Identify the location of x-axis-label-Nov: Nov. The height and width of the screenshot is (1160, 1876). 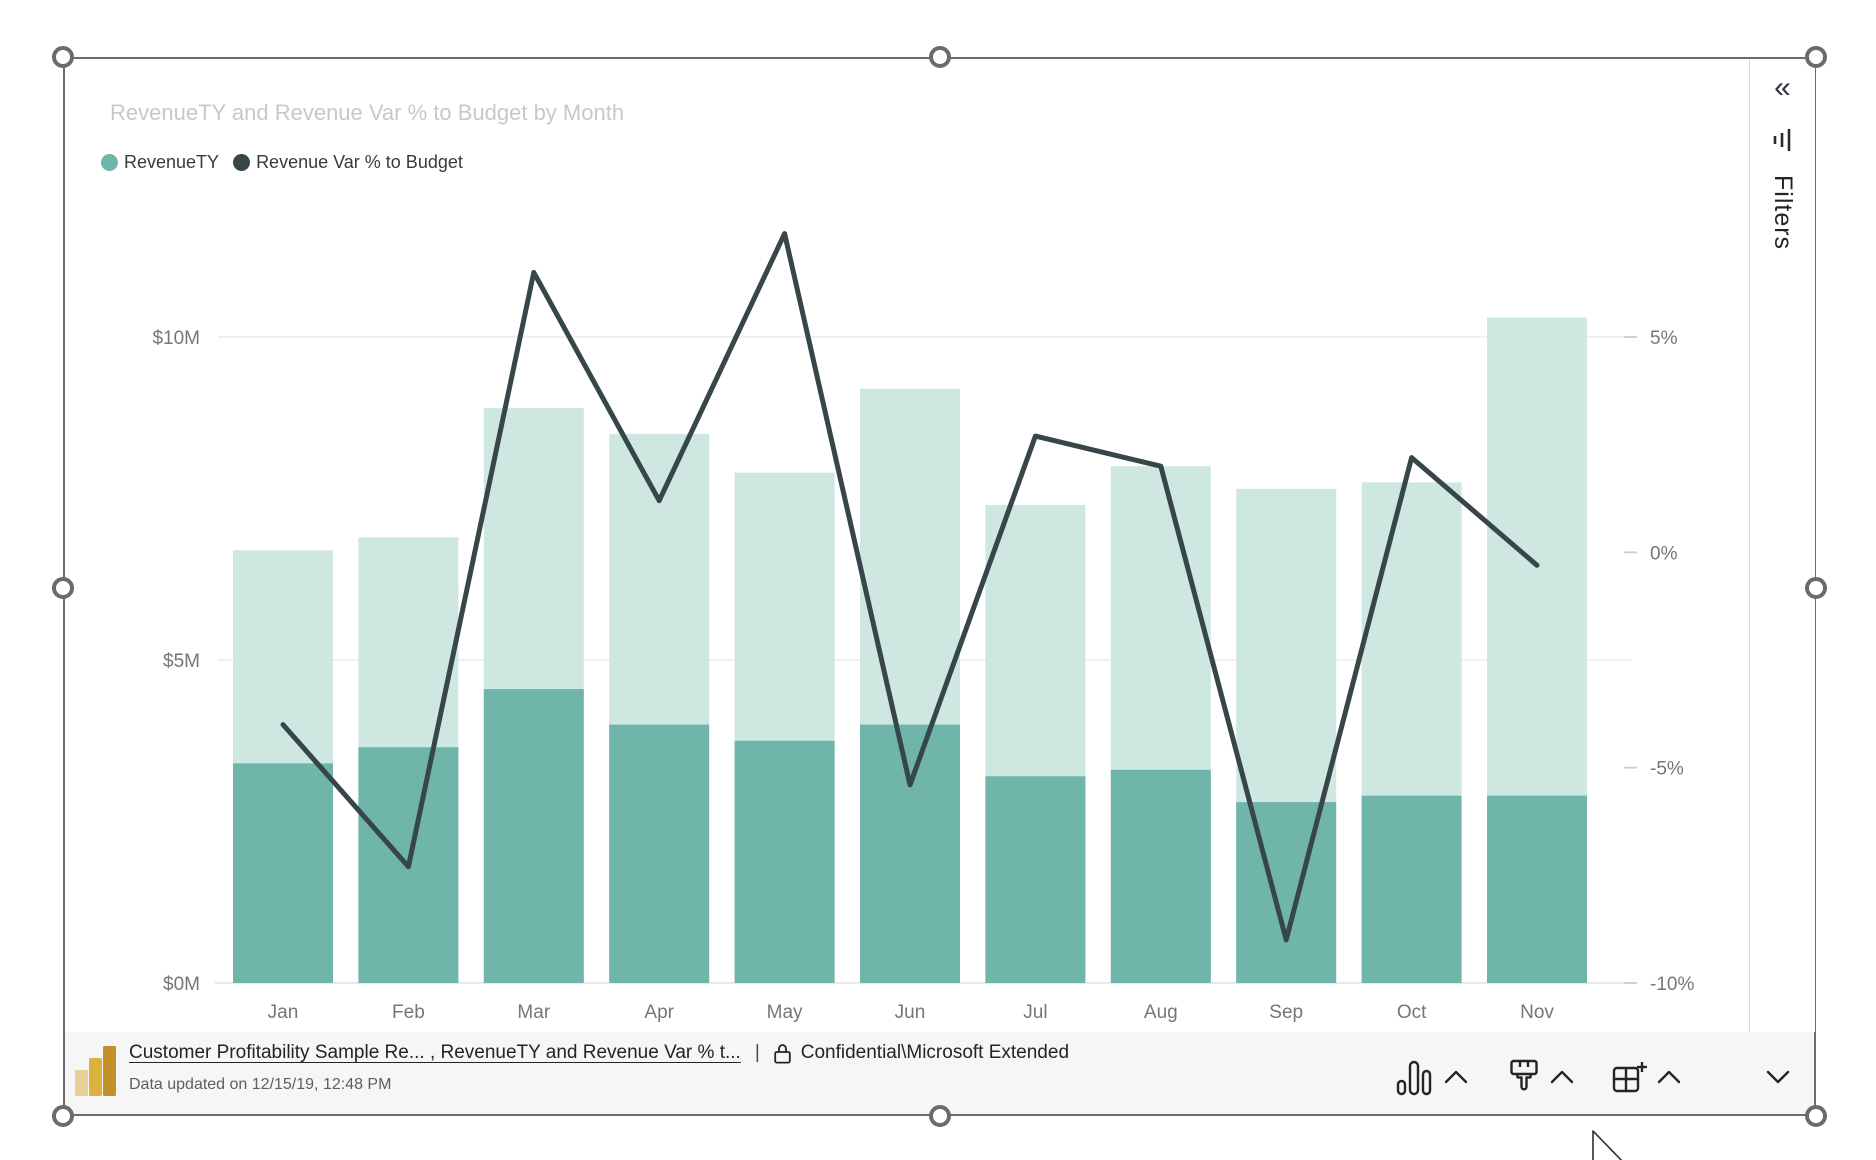
(1537, 1012).